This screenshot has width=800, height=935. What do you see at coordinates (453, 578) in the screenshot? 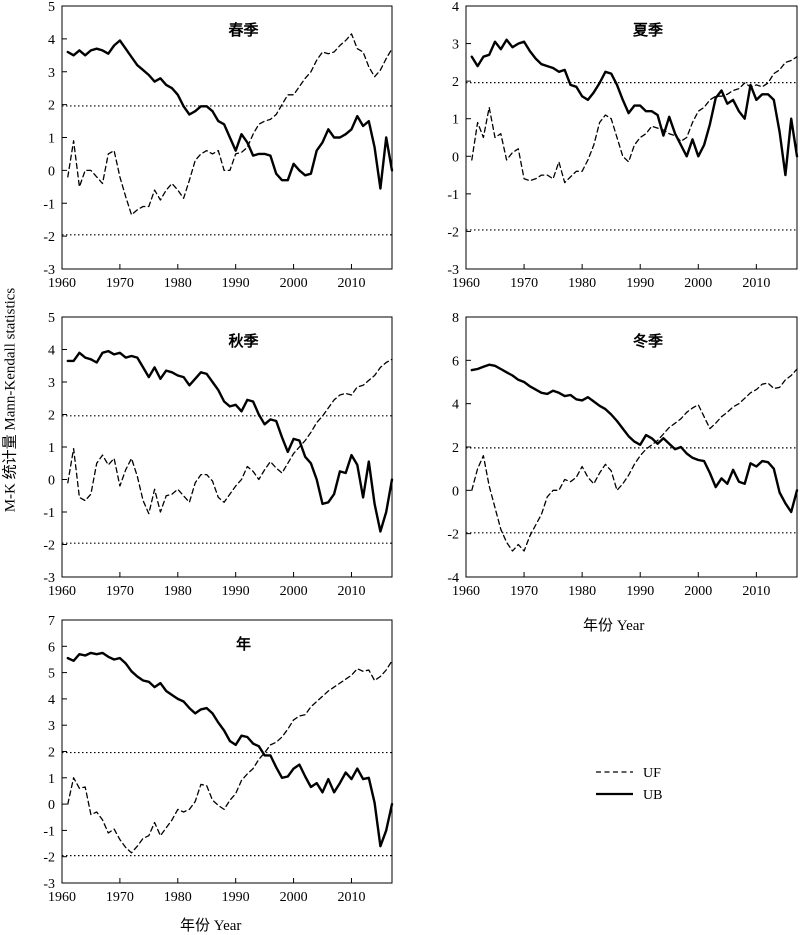
I see `y-tick-label: -4` at bounding box center [453, 578].